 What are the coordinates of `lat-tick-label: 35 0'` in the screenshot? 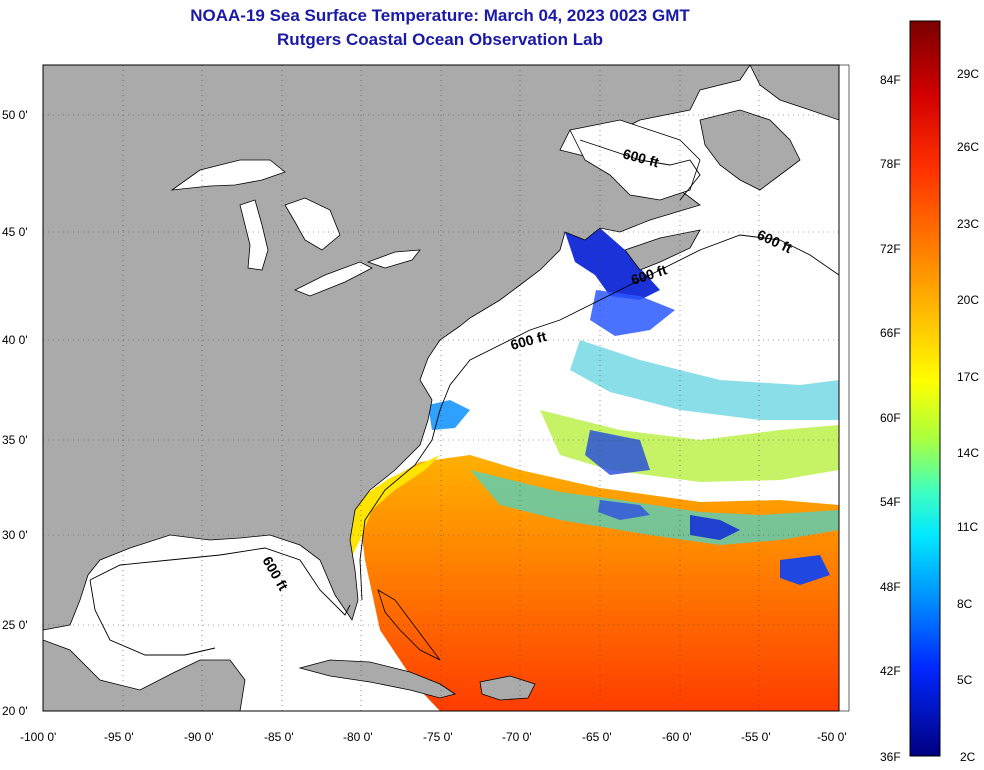 It's located at (15, 440).